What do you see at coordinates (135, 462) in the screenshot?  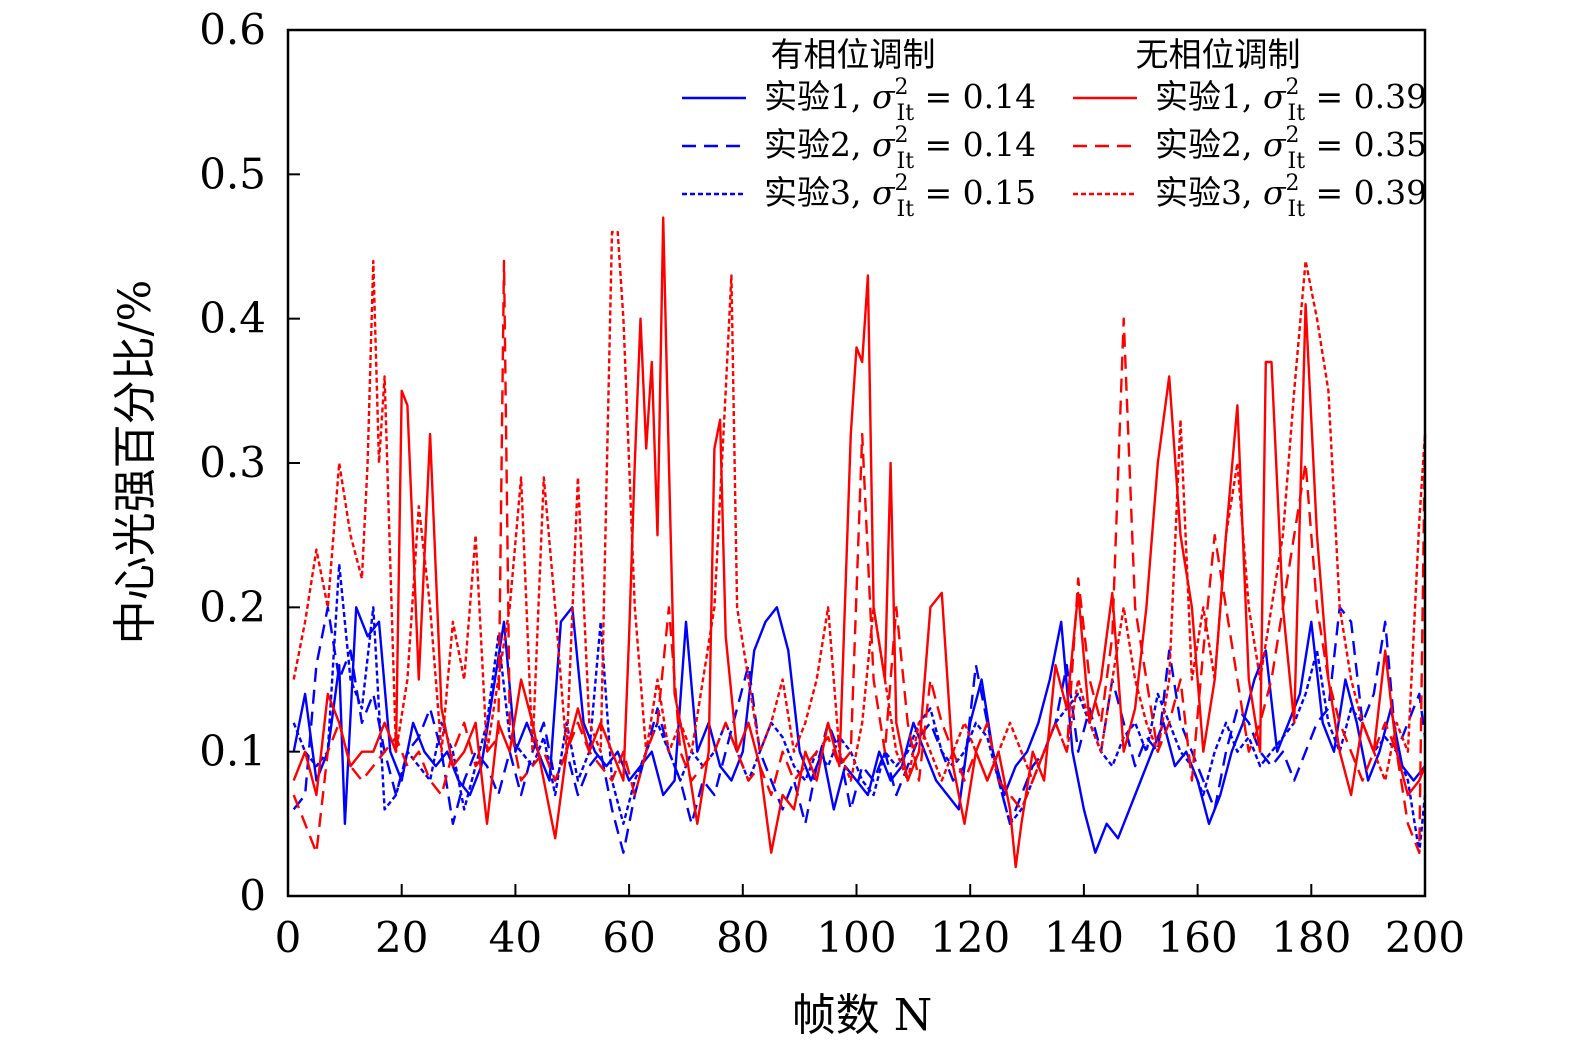 I see `y-axis-title: 中心光强百分比/%` at bounding box center [135, 462].